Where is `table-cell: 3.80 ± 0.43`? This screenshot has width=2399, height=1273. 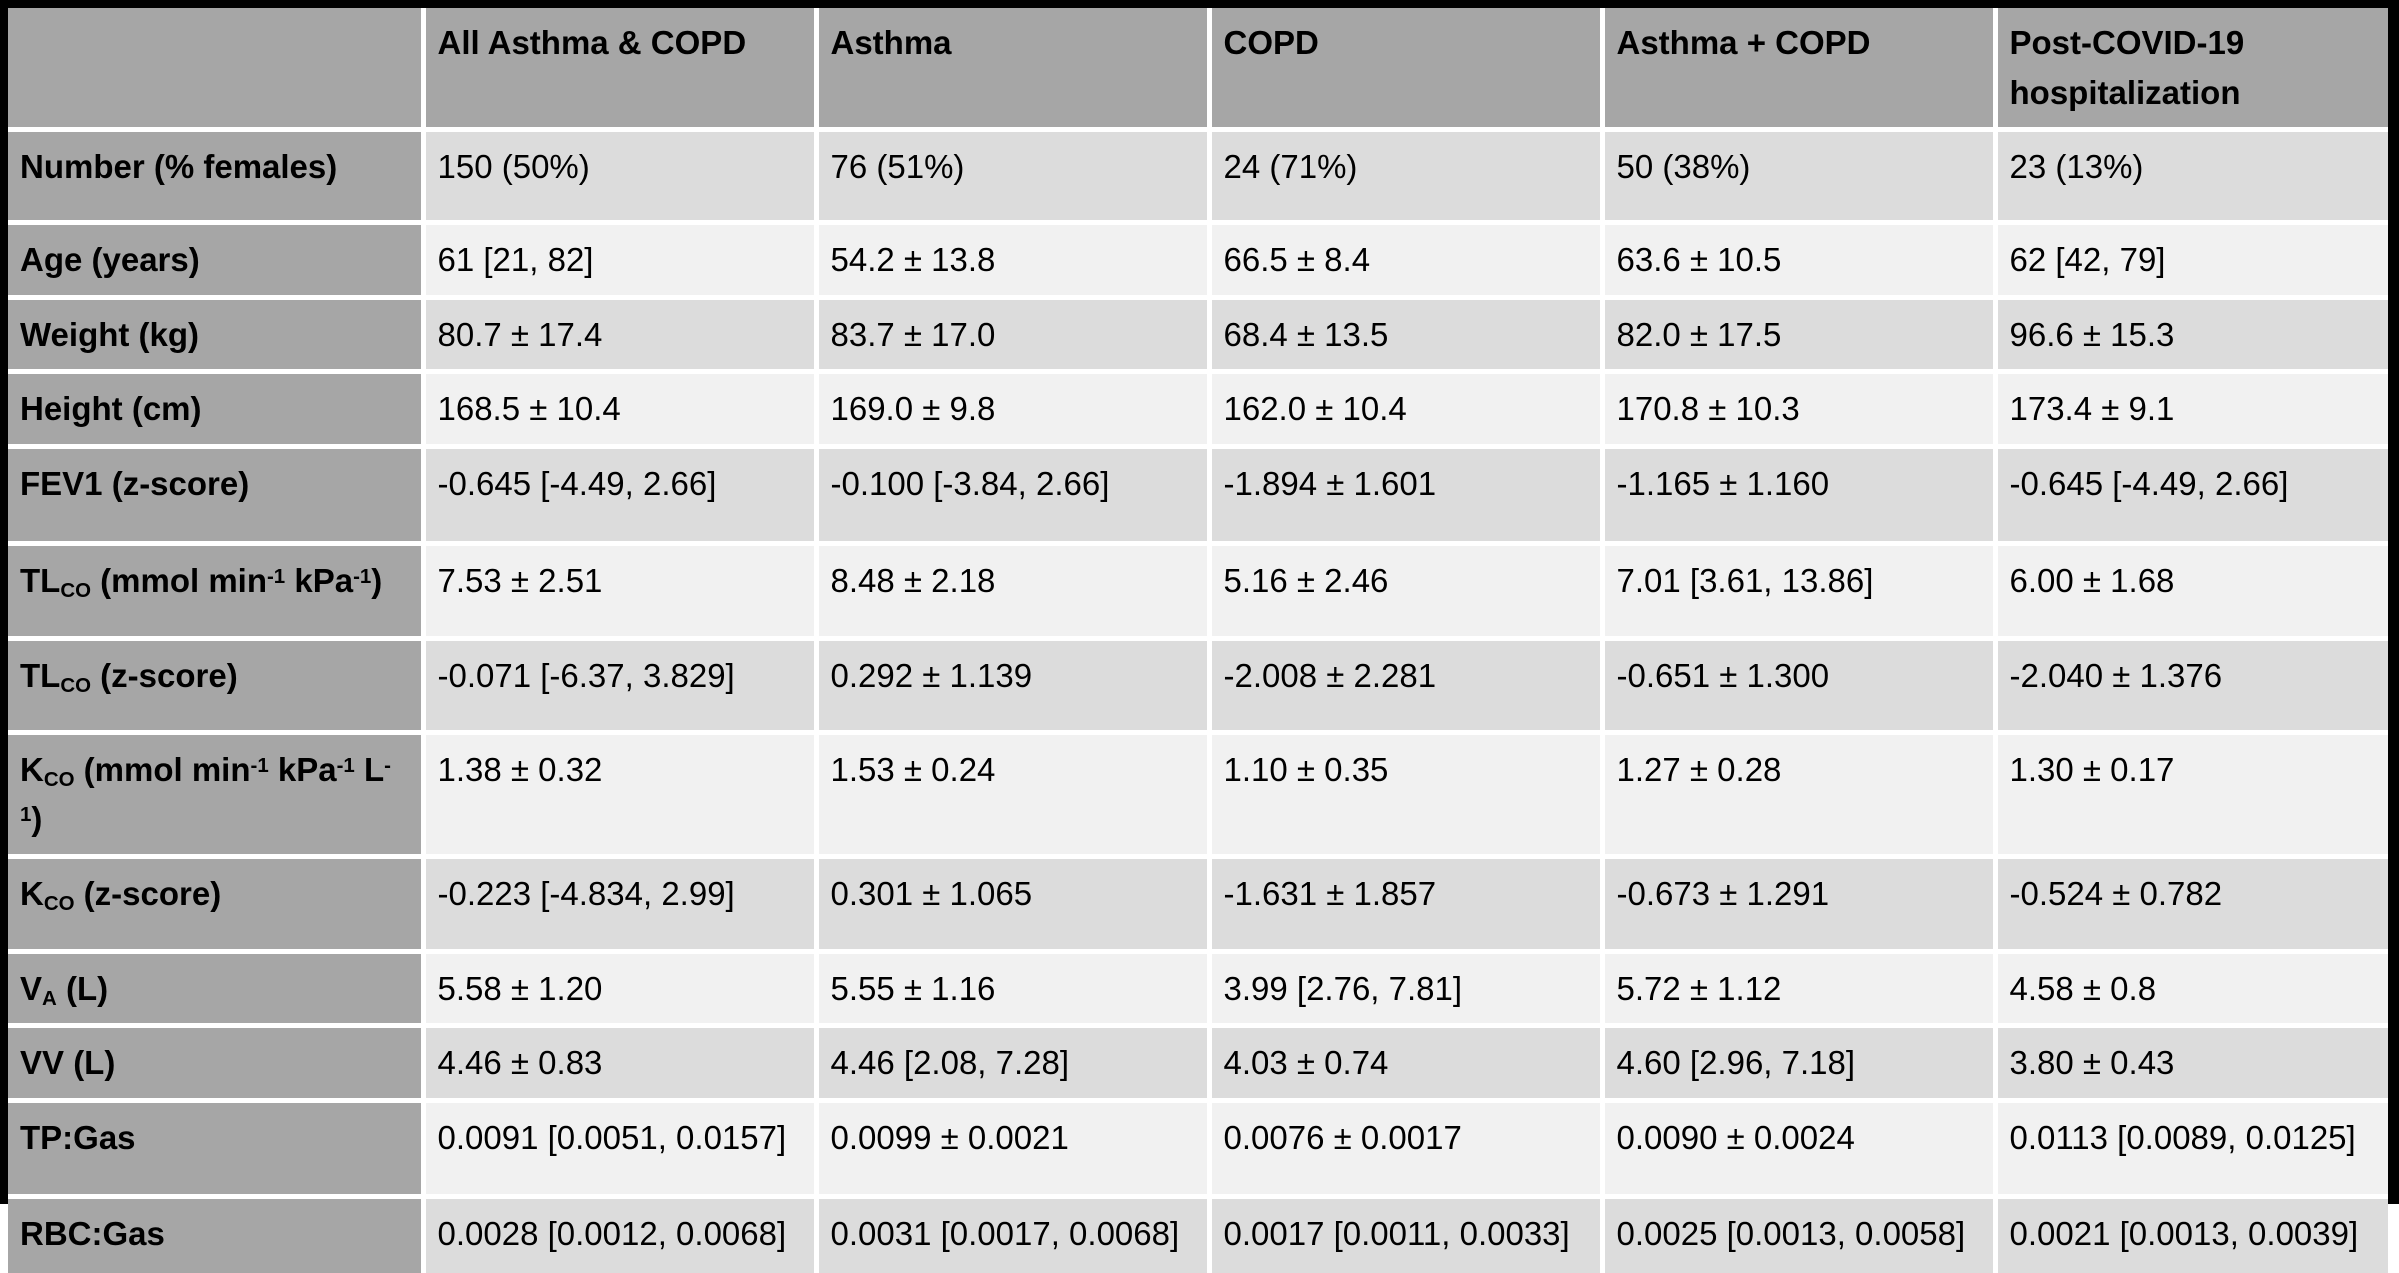
table-cell: 3.80 ± 0.43 is located at coordinates (2191, 1063).